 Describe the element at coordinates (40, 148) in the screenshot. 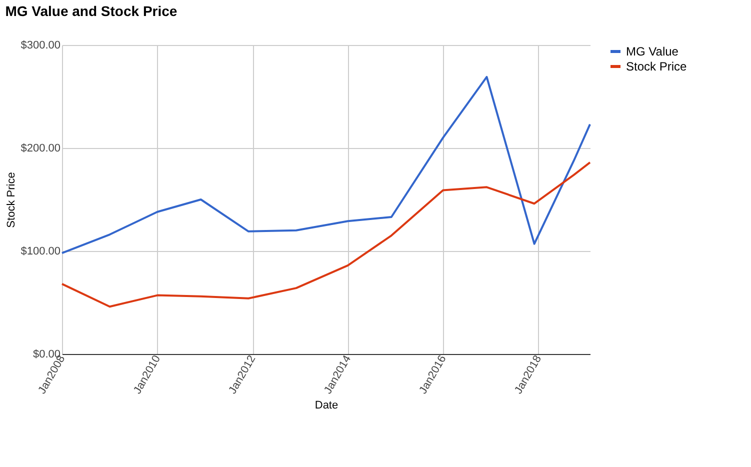

I see `y-tick-label: $200.00` at that location.